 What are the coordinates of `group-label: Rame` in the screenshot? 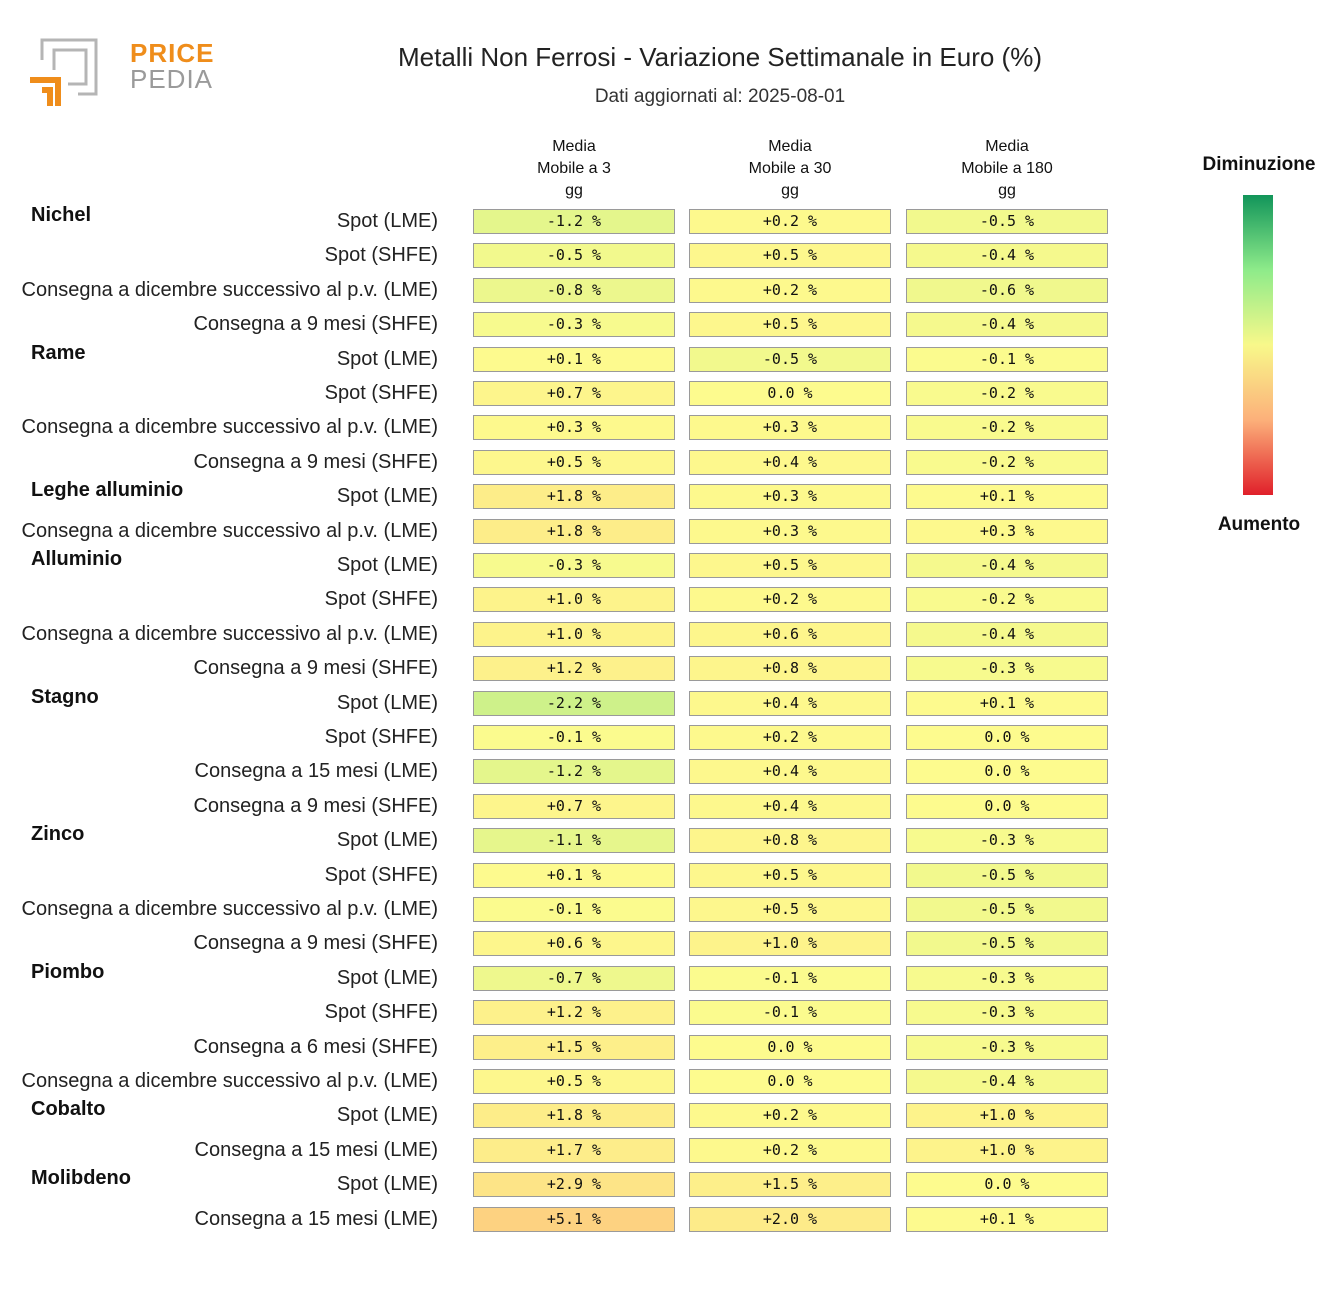 It's located at (58, 352).